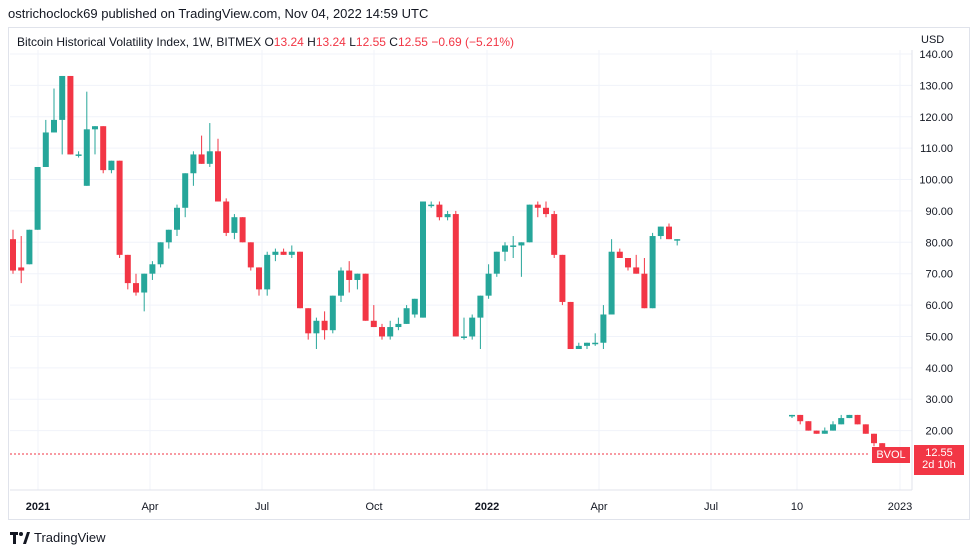  I want to click on y-tick-label: 120.00, so click(936, 118).